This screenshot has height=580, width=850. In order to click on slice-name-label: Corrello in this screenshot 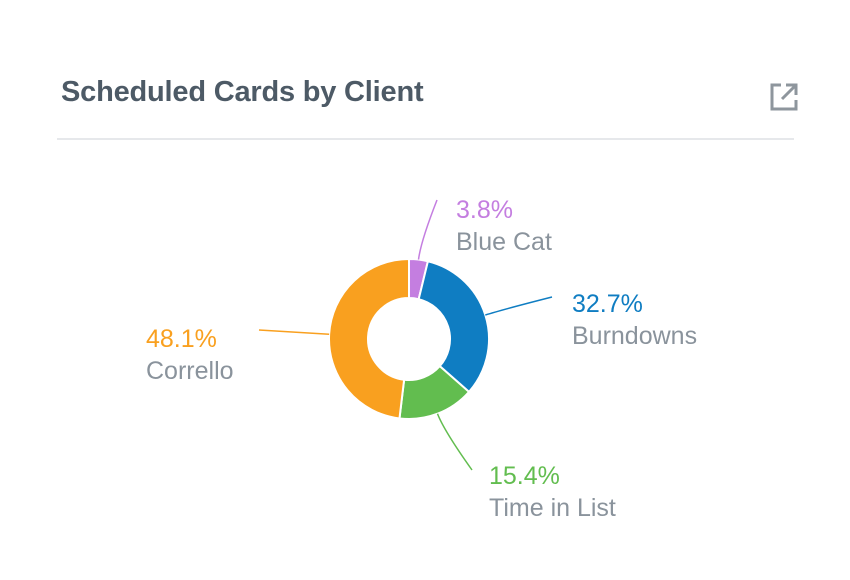, I will do `click(190, 371)`.